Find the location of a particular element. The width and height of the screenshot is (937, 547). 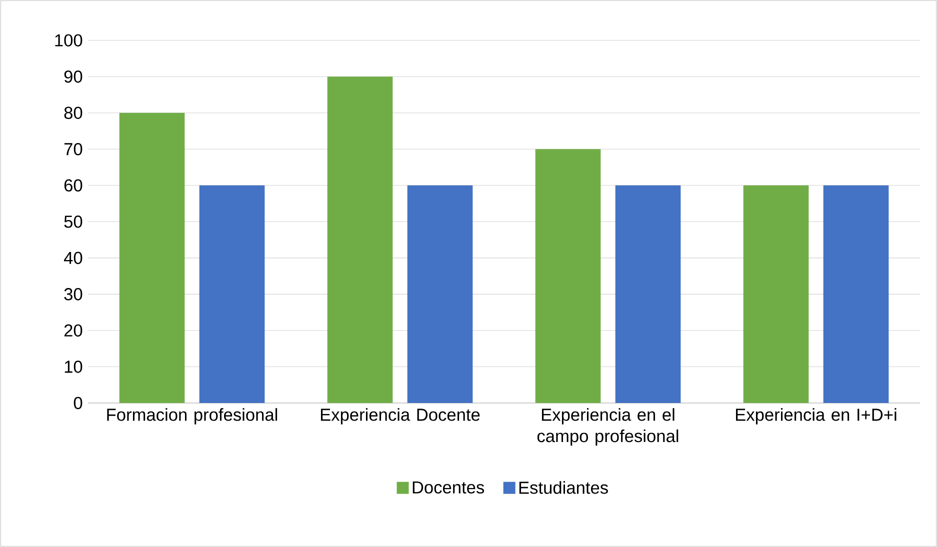

x-tick-label: Experiencia Docente is located at coordinates (400, 416).